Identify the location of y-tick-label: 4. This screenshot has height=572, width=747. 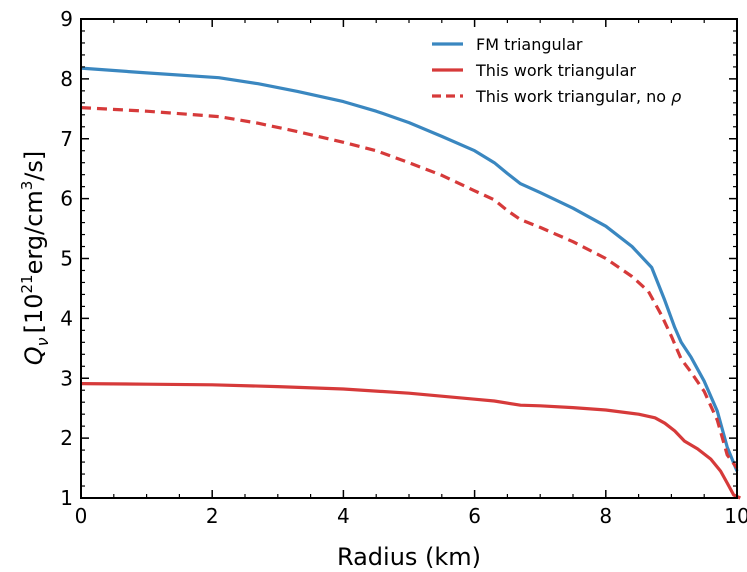
(66, 318).